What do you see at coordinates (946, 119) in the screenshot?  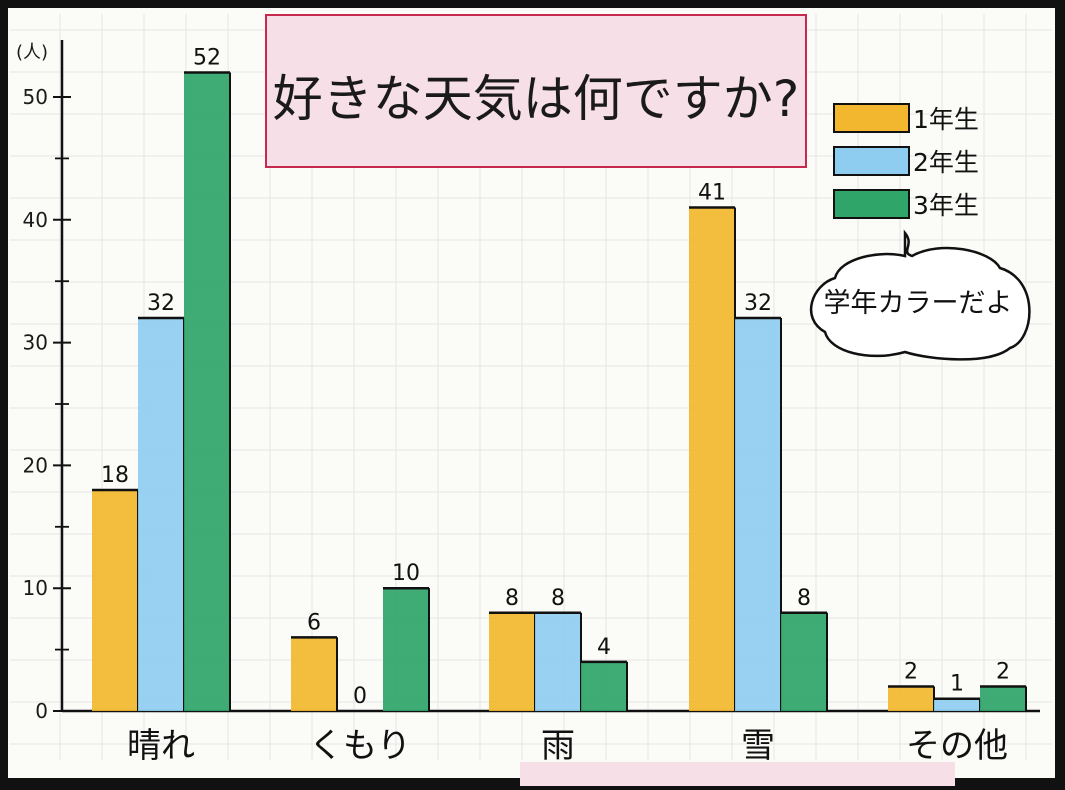 I see `legend-label: 1年生` at bounding box center [946, 119].